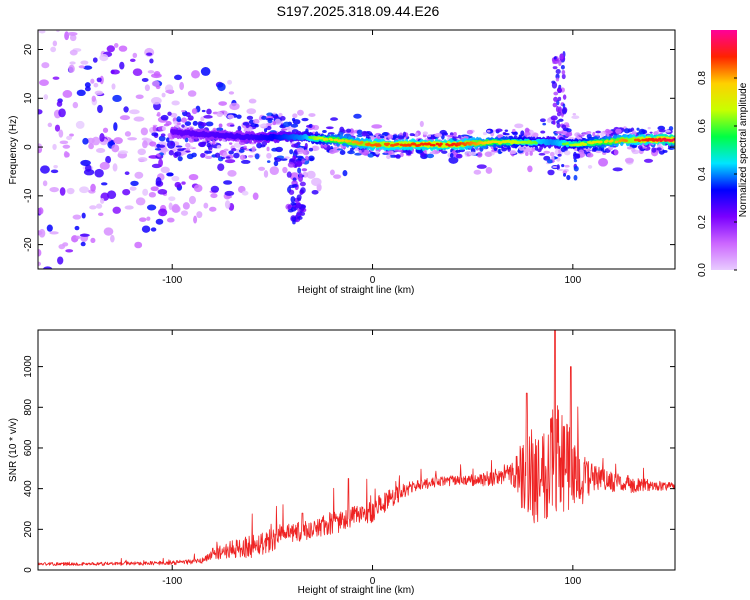  What do you see at coordinates (373, 581) in the screenshot?
I see `x-tick-label: 0` at bounding box center [373, 581].